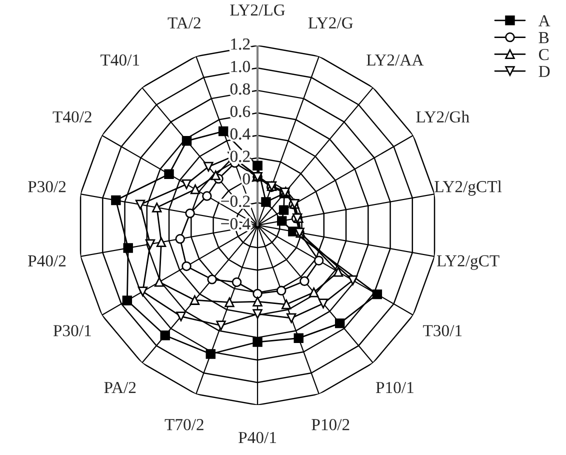 This screenshot has width=566, height=455. Describe the element at coordinates (543, 38) in the screenshot. I see `legend-label: B` at that location.